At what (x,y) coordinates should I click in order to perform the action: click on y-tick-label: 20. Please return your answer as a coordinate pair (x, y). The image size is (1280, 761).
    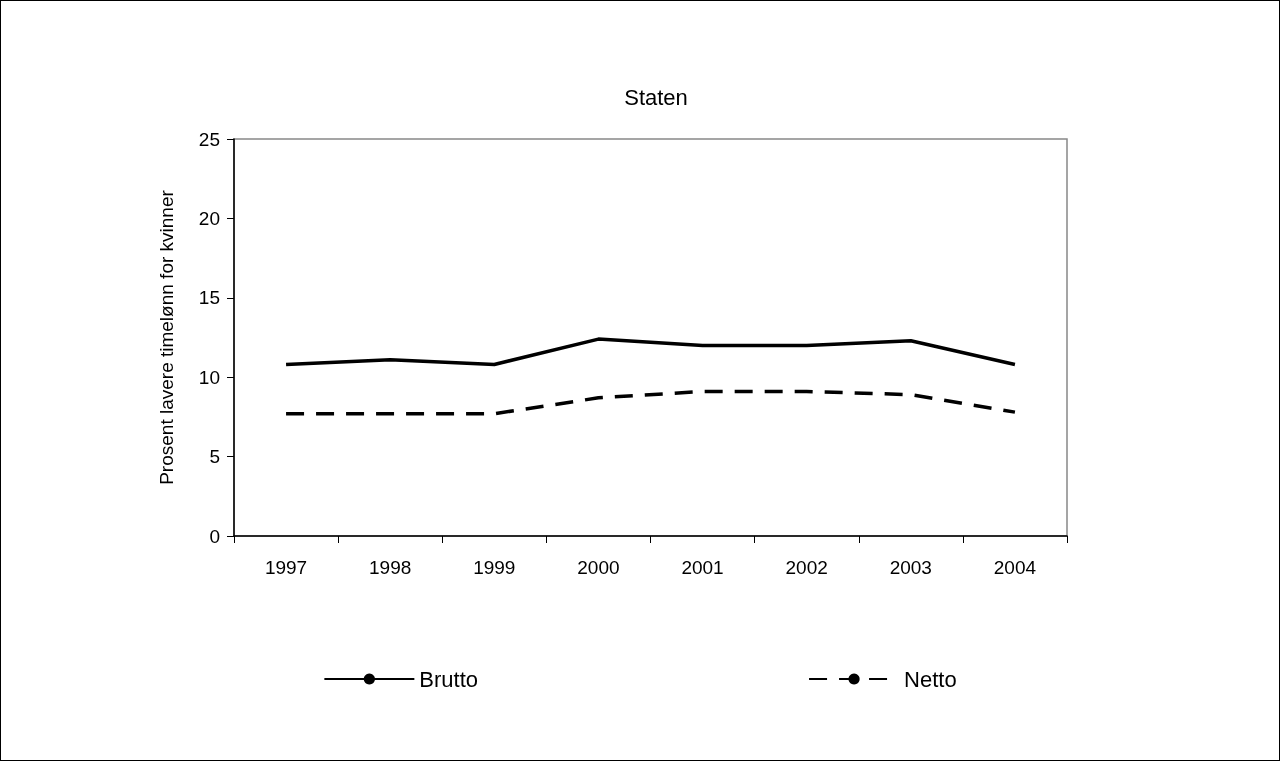
    Looking at the image, I should click on (209, 218).